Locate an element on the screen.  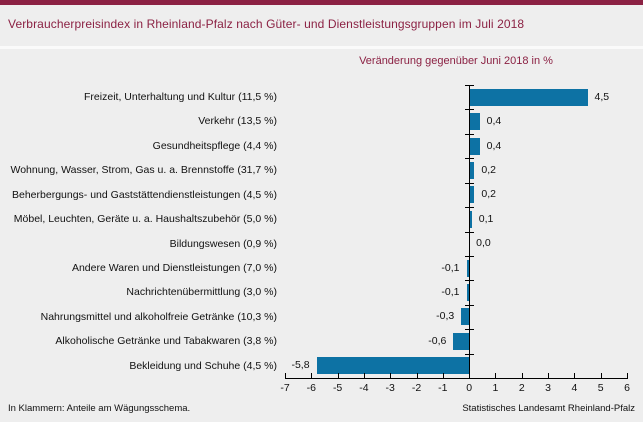
x-tick-label: 3 is located at coordinates (548, 388).